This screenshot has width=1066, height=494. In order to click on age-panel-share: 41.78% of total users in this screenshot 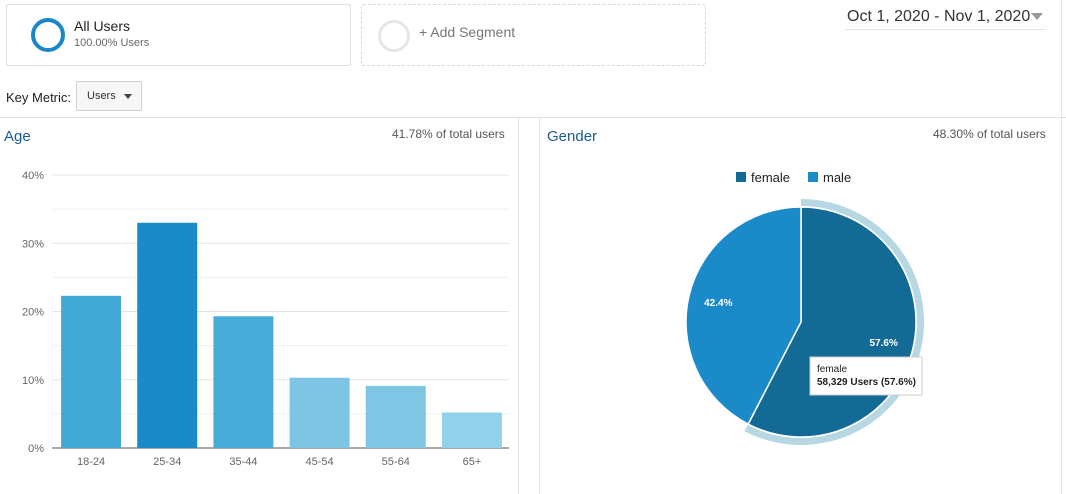, I will do `click(448, 134)`.